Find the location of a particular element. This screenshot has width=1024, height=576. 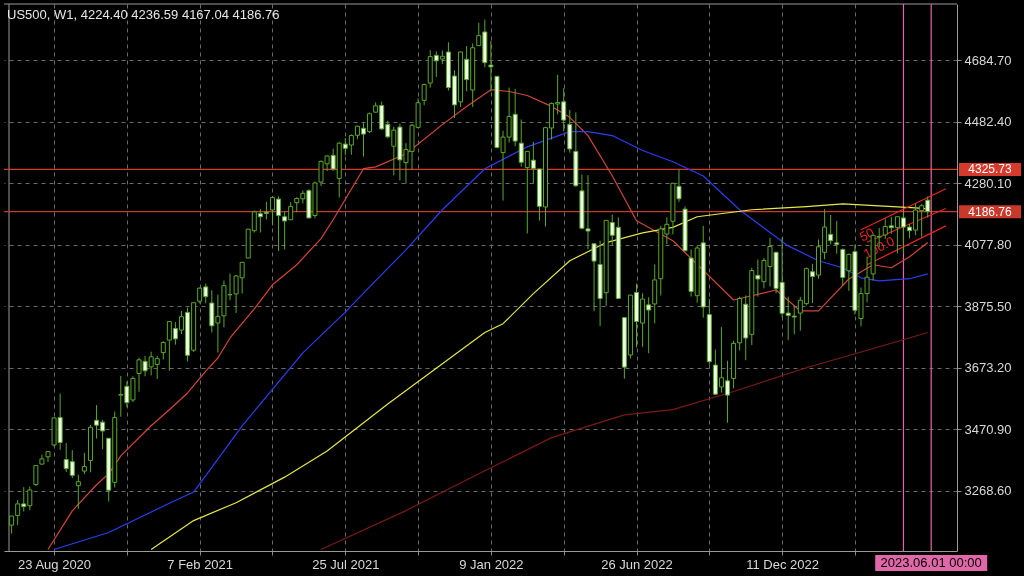

y-tick-label: 3875.50 is located at coordinates (988, 306).